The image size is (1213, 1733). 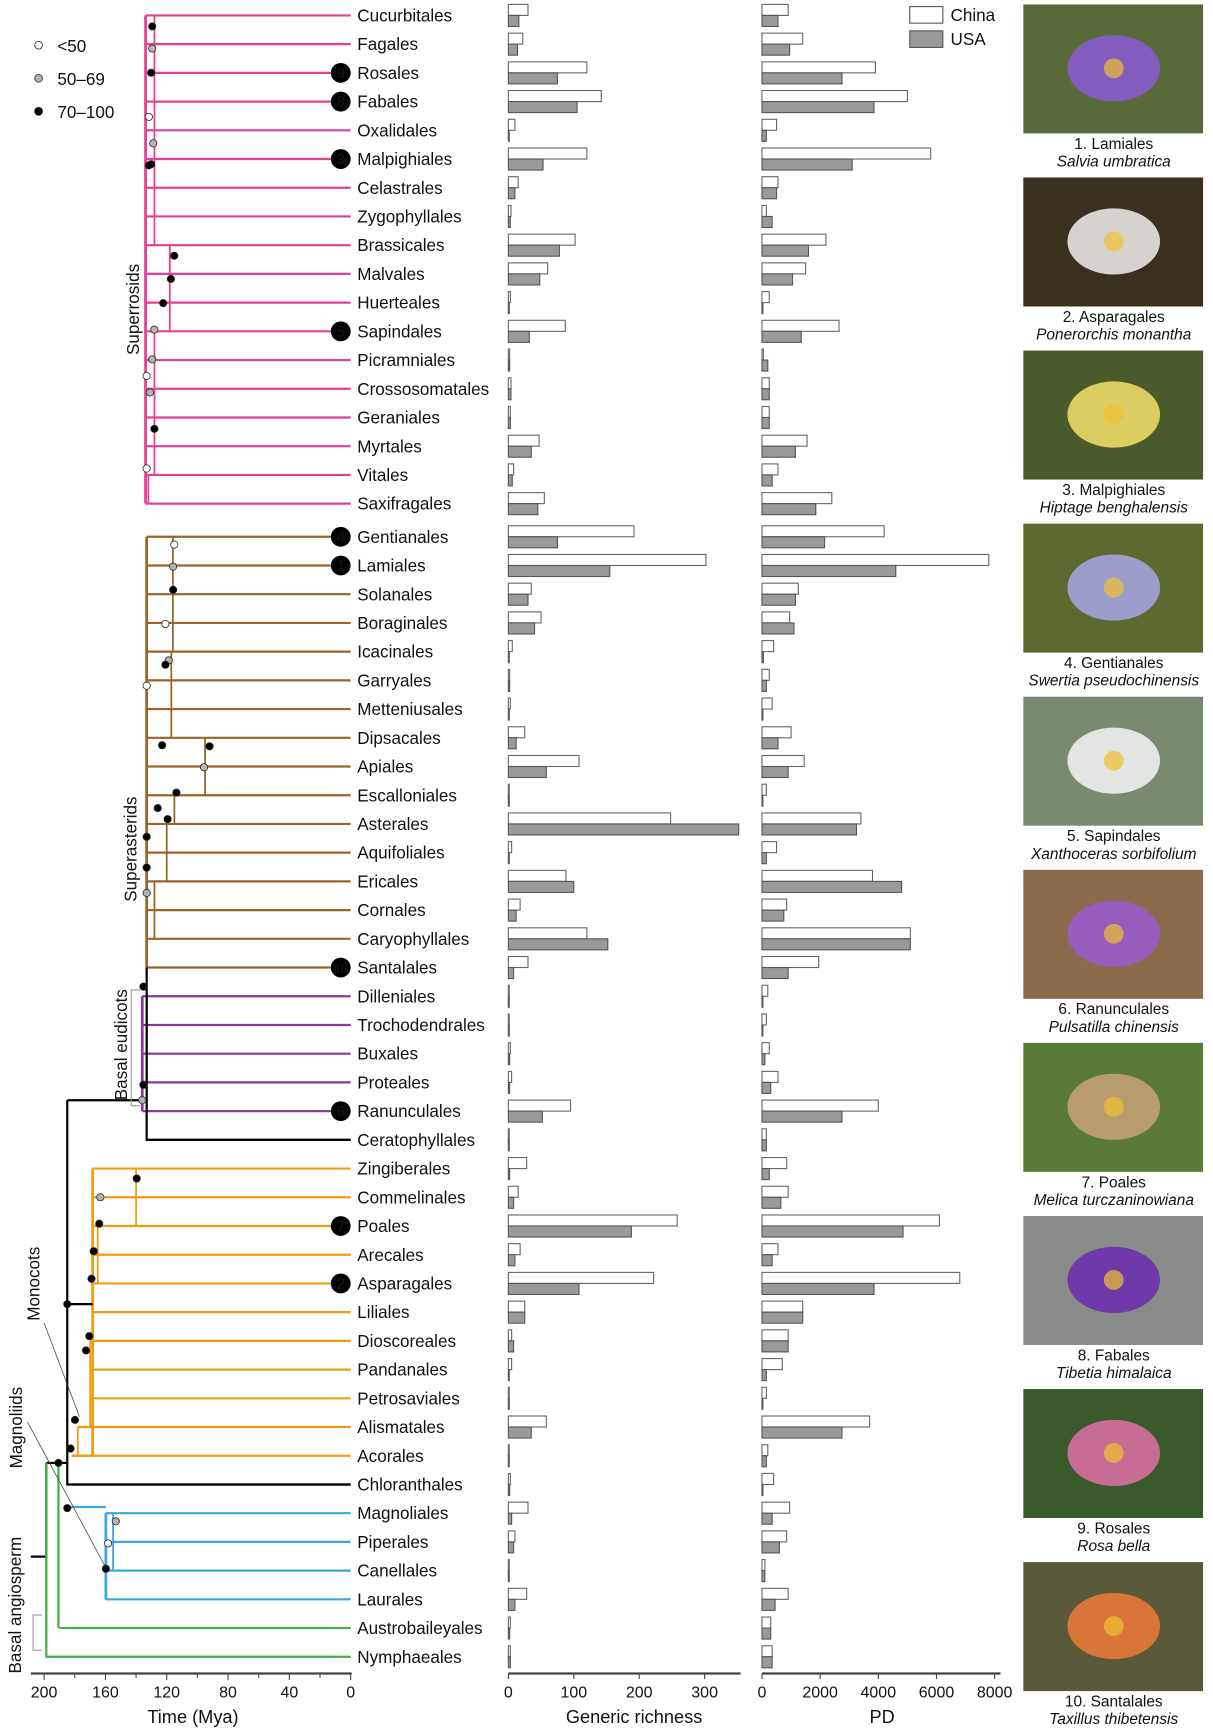 What do you see at coordinates (1113, 1719) in the screenshot?
I see `photo-species: Taxillus thibetensis` at bounding box center [1113, 1719].